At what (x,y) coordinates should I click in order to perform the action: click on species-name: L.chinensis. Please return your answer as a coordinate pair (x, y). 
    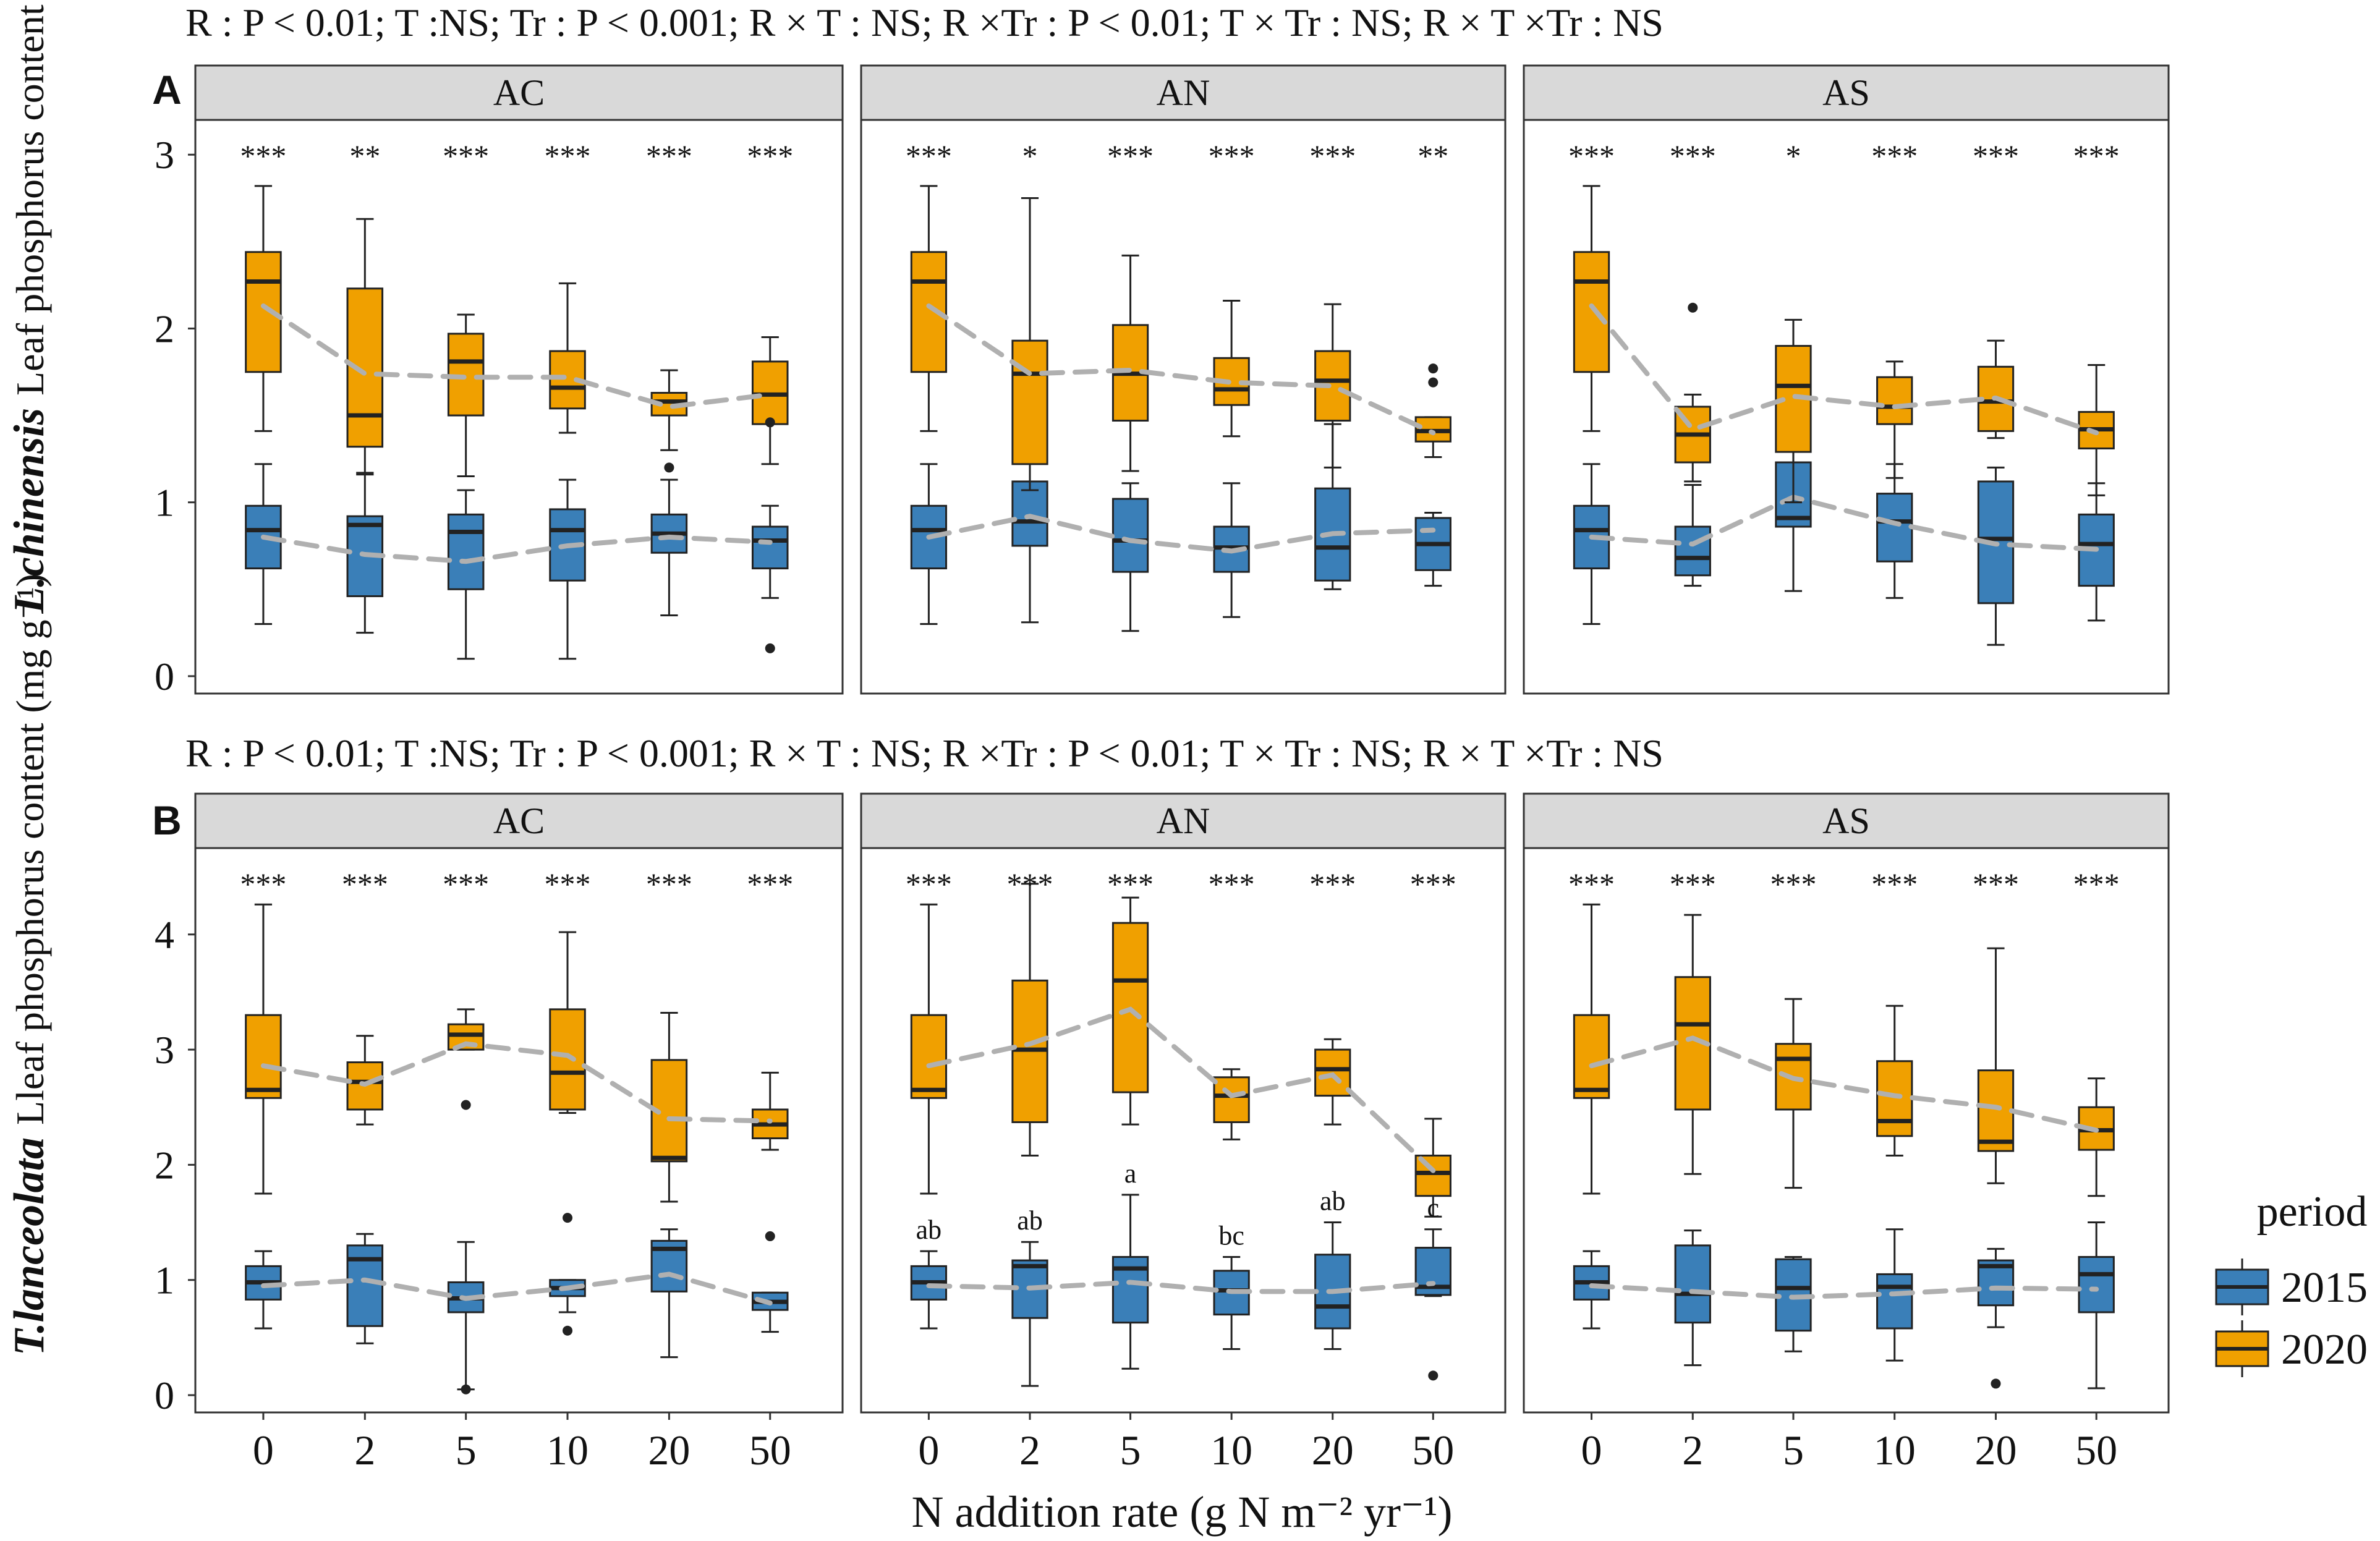
    Looking at the image, I should click on (29, 511).